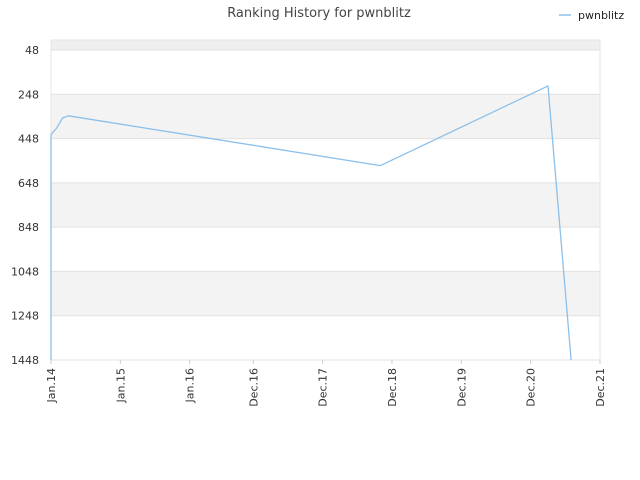 Image resolution: width=640 pixels, height=480 pixels. I want to click on x-tick-label: Dec.17, so click(323, 387).